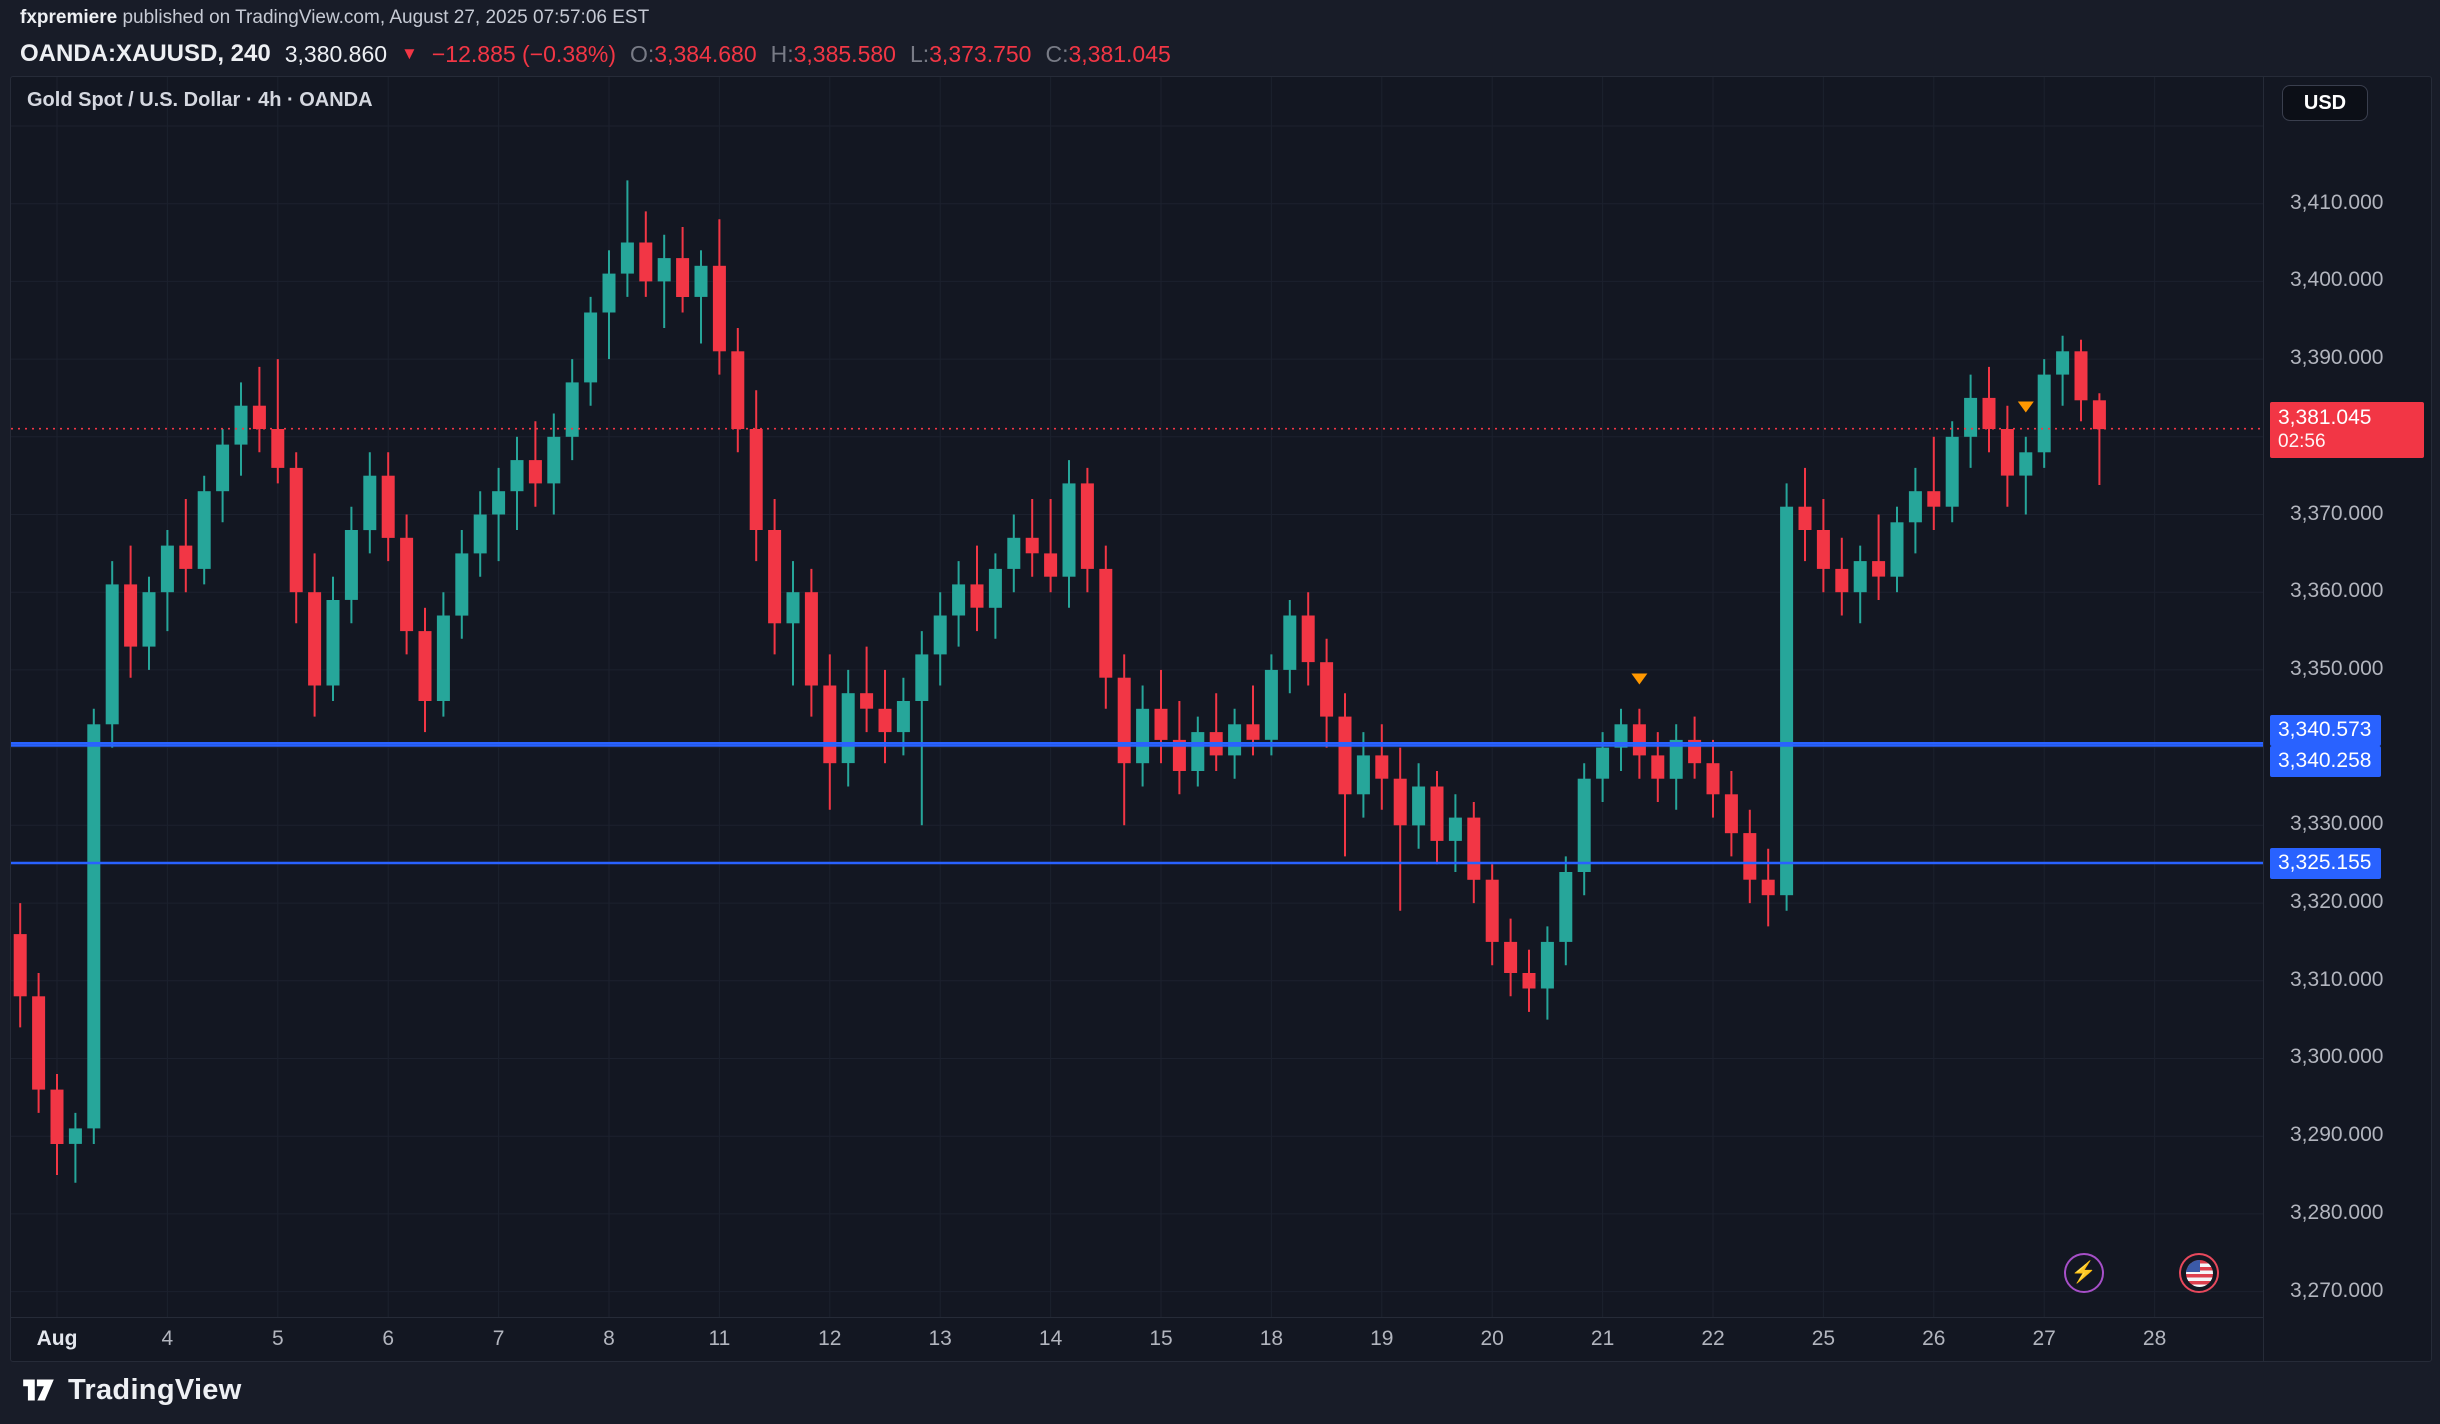  Describe the element at coordinates (2326, 863) in the screenshot. I see `level-price-label: 3,325.155` at that location.